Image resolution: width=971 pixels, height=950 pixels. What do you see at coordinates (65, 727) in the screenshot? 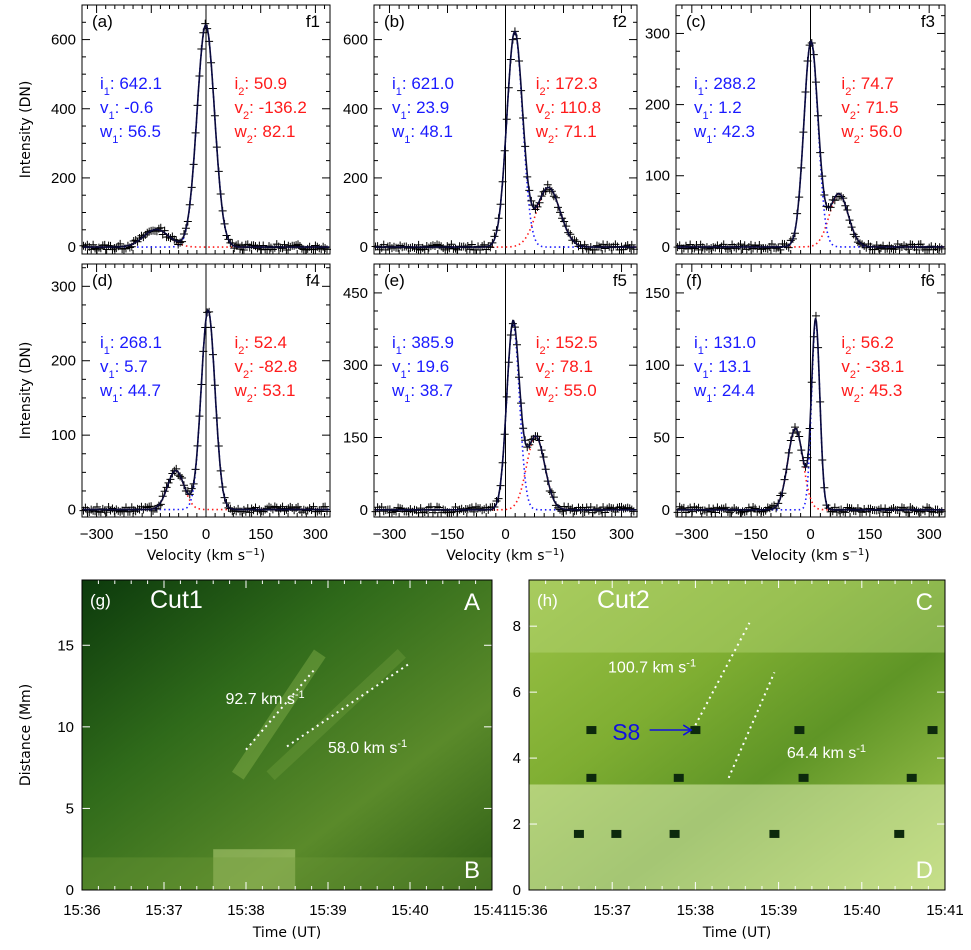
I see `y-tick-label: 10` at bounding box center [65, 727].